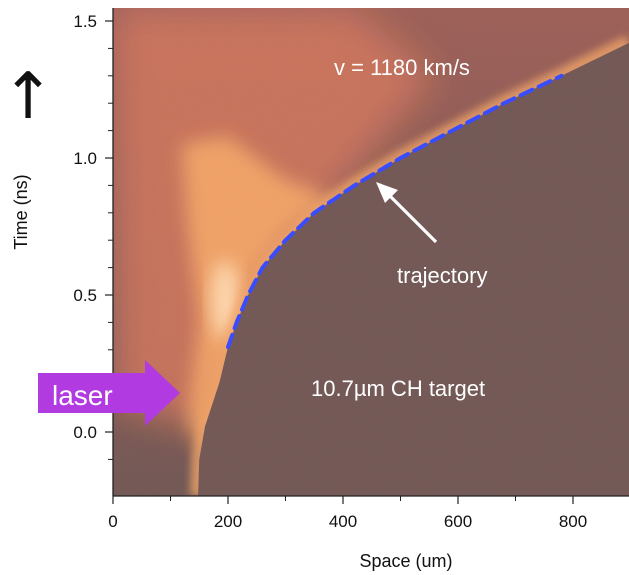 The width and height of the screenshot is (629, 575). I want to click on y-tick-label: 0.0, so click(85, 432).